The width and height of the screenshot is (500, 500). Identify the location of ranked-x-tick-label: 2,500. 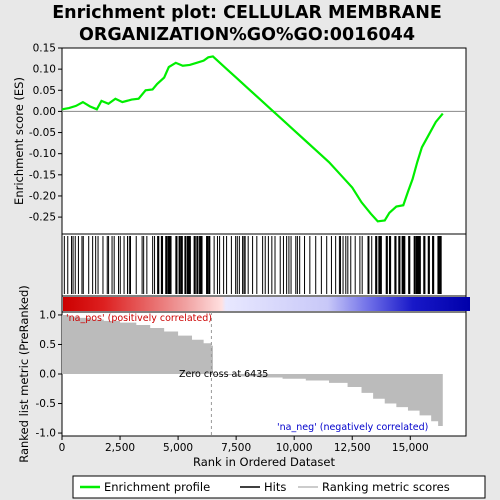
(120, 448).